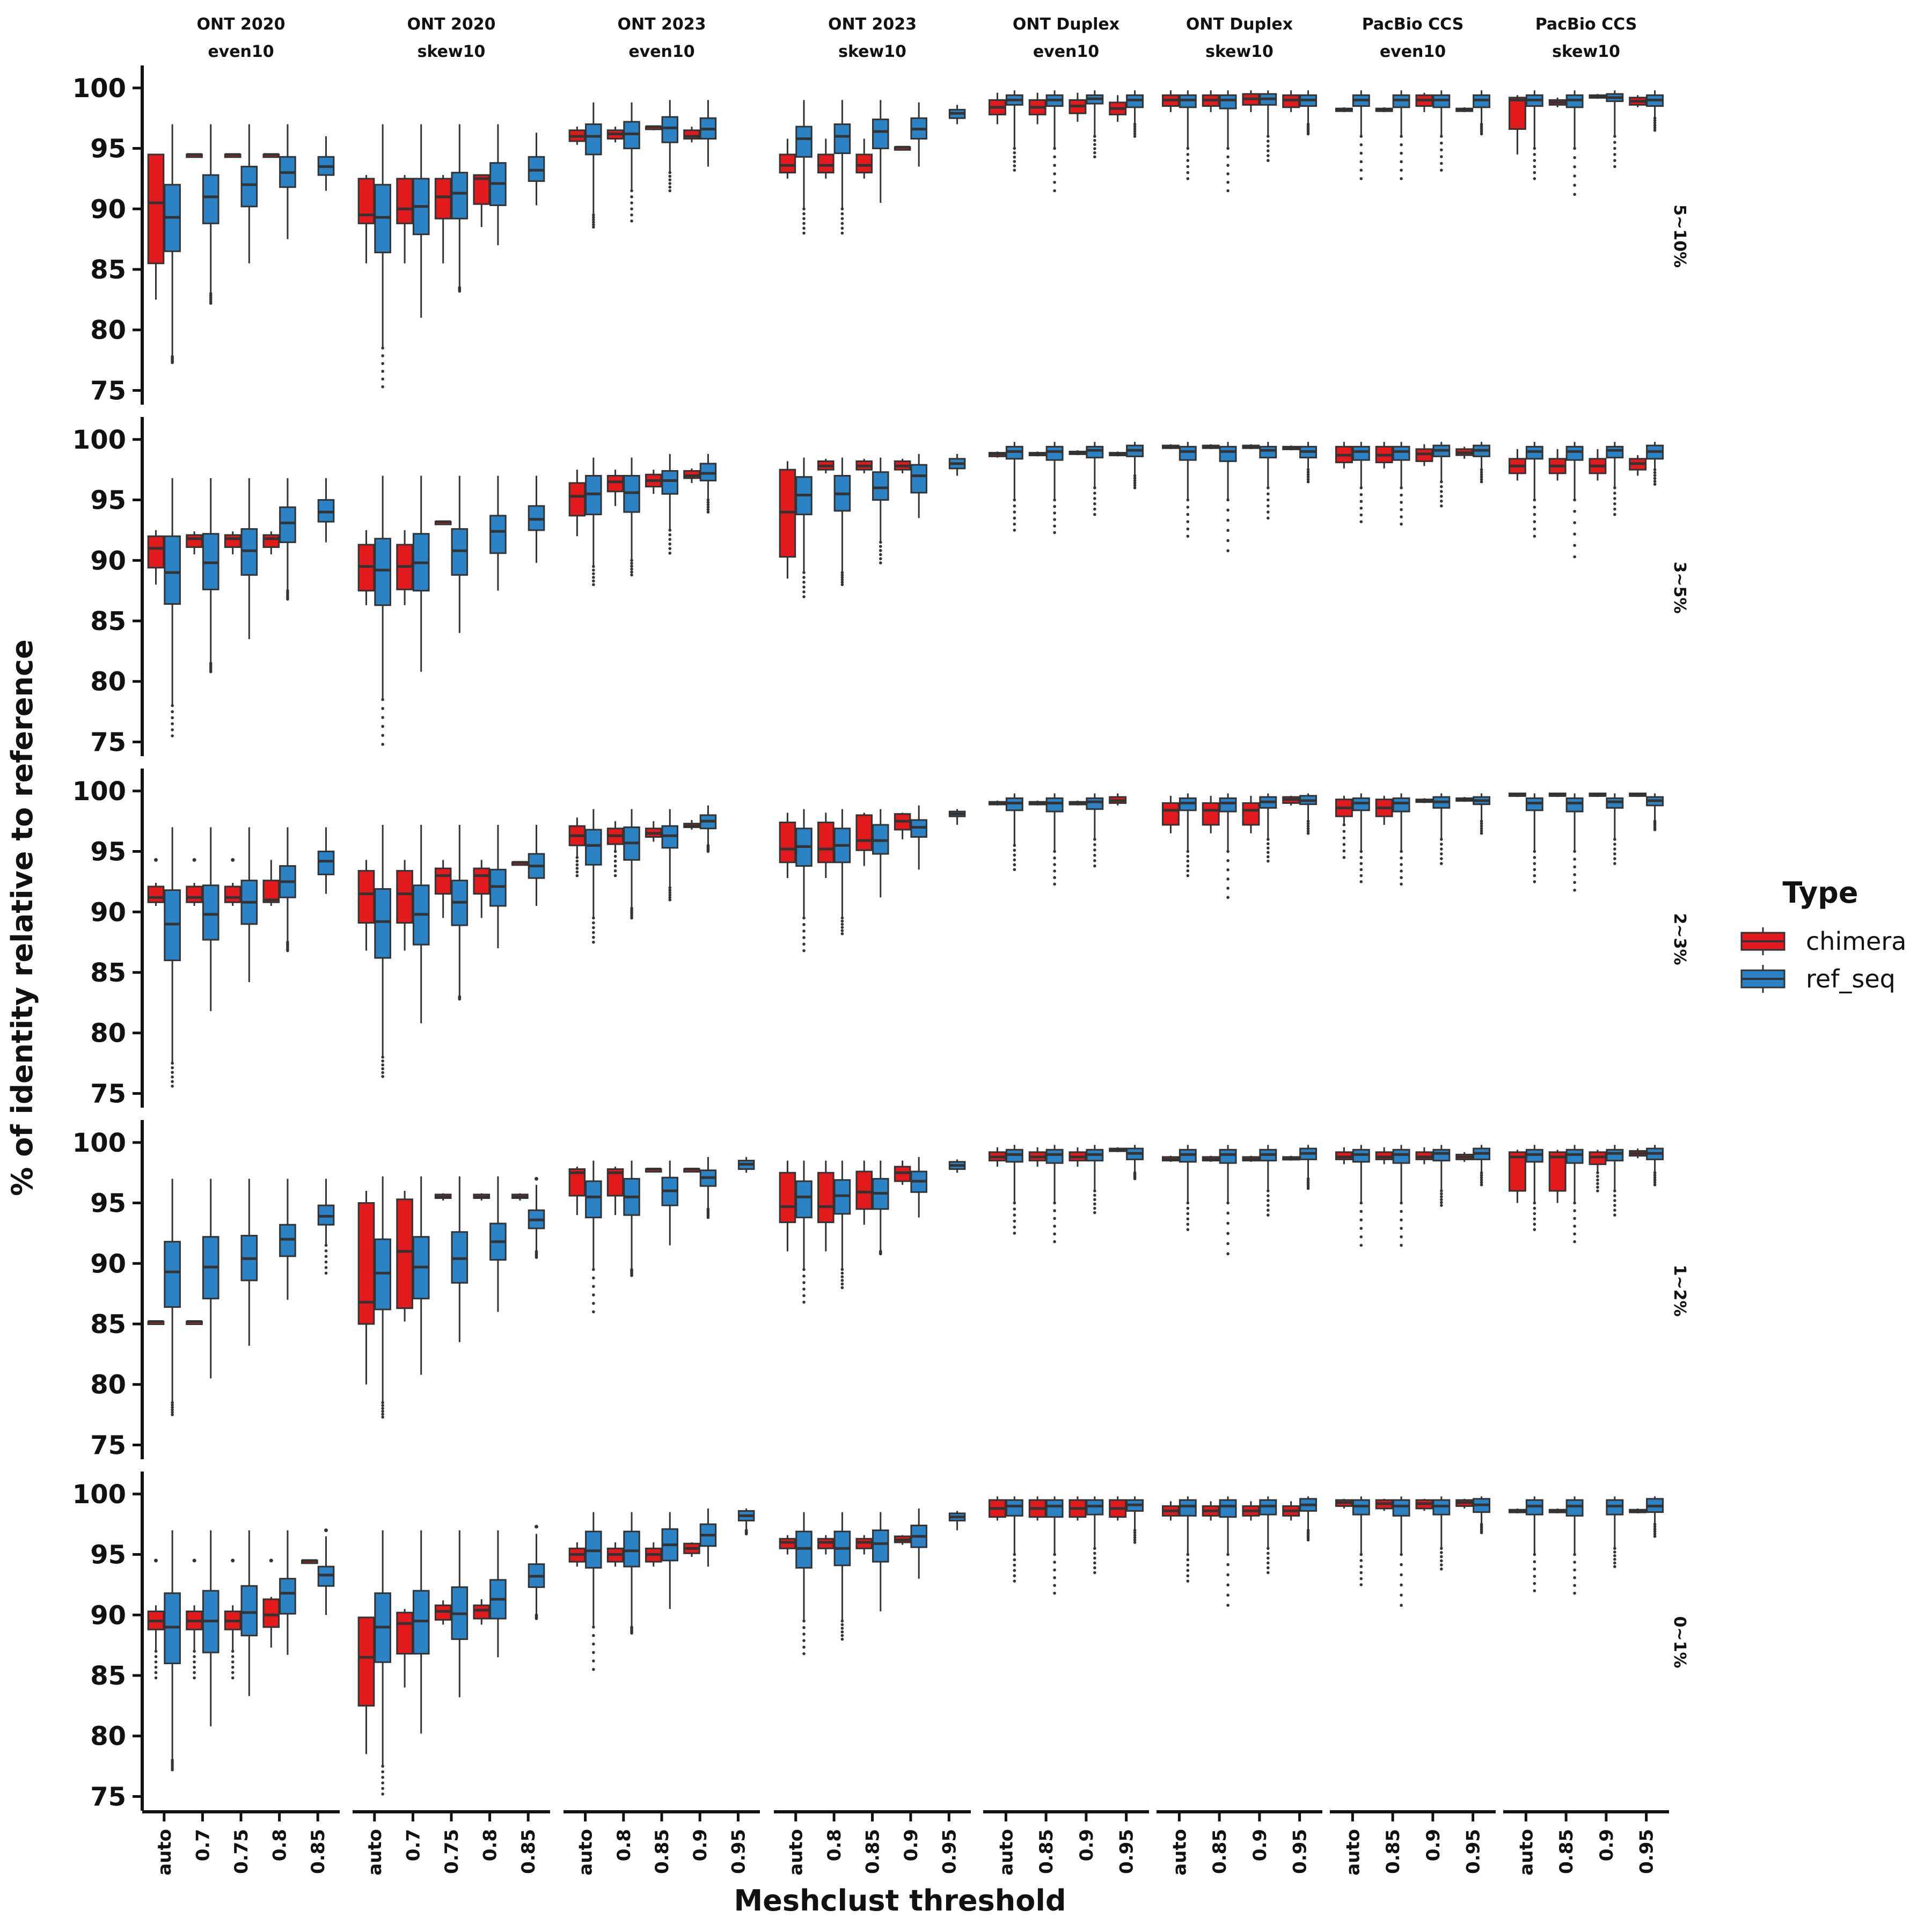  I want to click on y-tick-label-4-3: 90, so click(108, 1615).